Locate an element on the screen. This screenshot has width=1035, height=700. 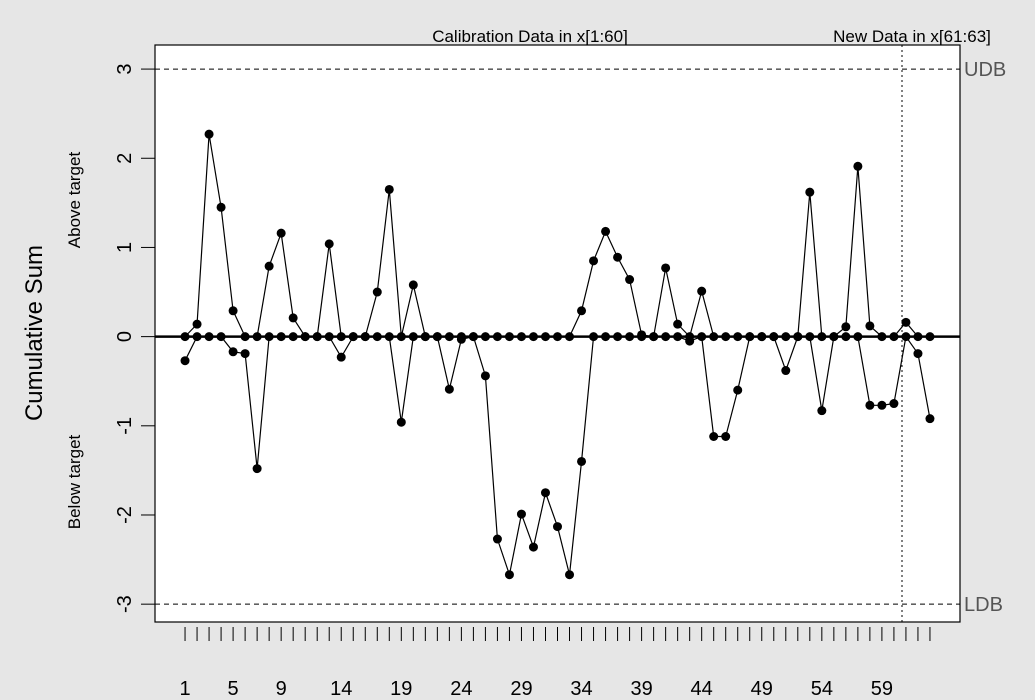
x-tick-label: 19 is located at coordinates (401, 689).